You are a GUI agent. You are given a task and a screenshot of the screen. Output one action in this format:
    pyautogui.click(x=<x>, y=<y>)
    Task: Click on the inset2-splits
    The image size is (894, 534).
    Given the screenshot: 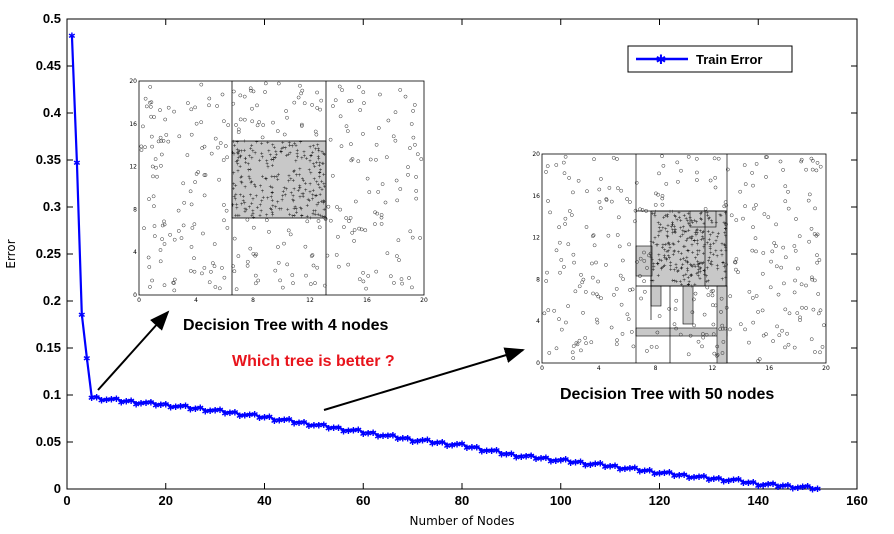 What is the action you would take?
    pyautogui.click(x=681, y=258)
    